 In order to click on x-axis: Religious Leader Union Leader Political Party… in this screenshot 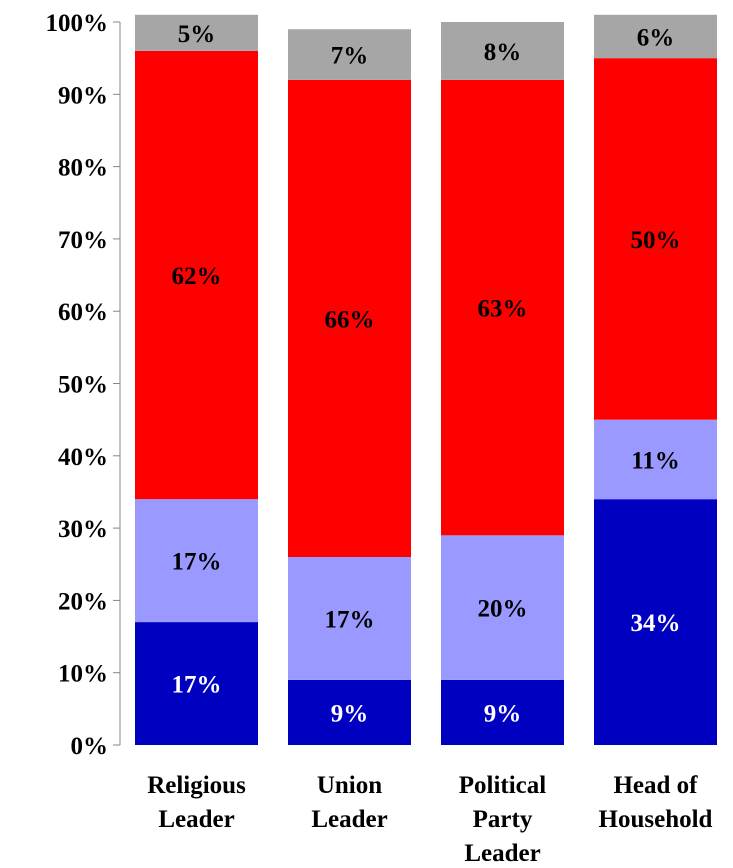, I will do `click(429, 819)`.